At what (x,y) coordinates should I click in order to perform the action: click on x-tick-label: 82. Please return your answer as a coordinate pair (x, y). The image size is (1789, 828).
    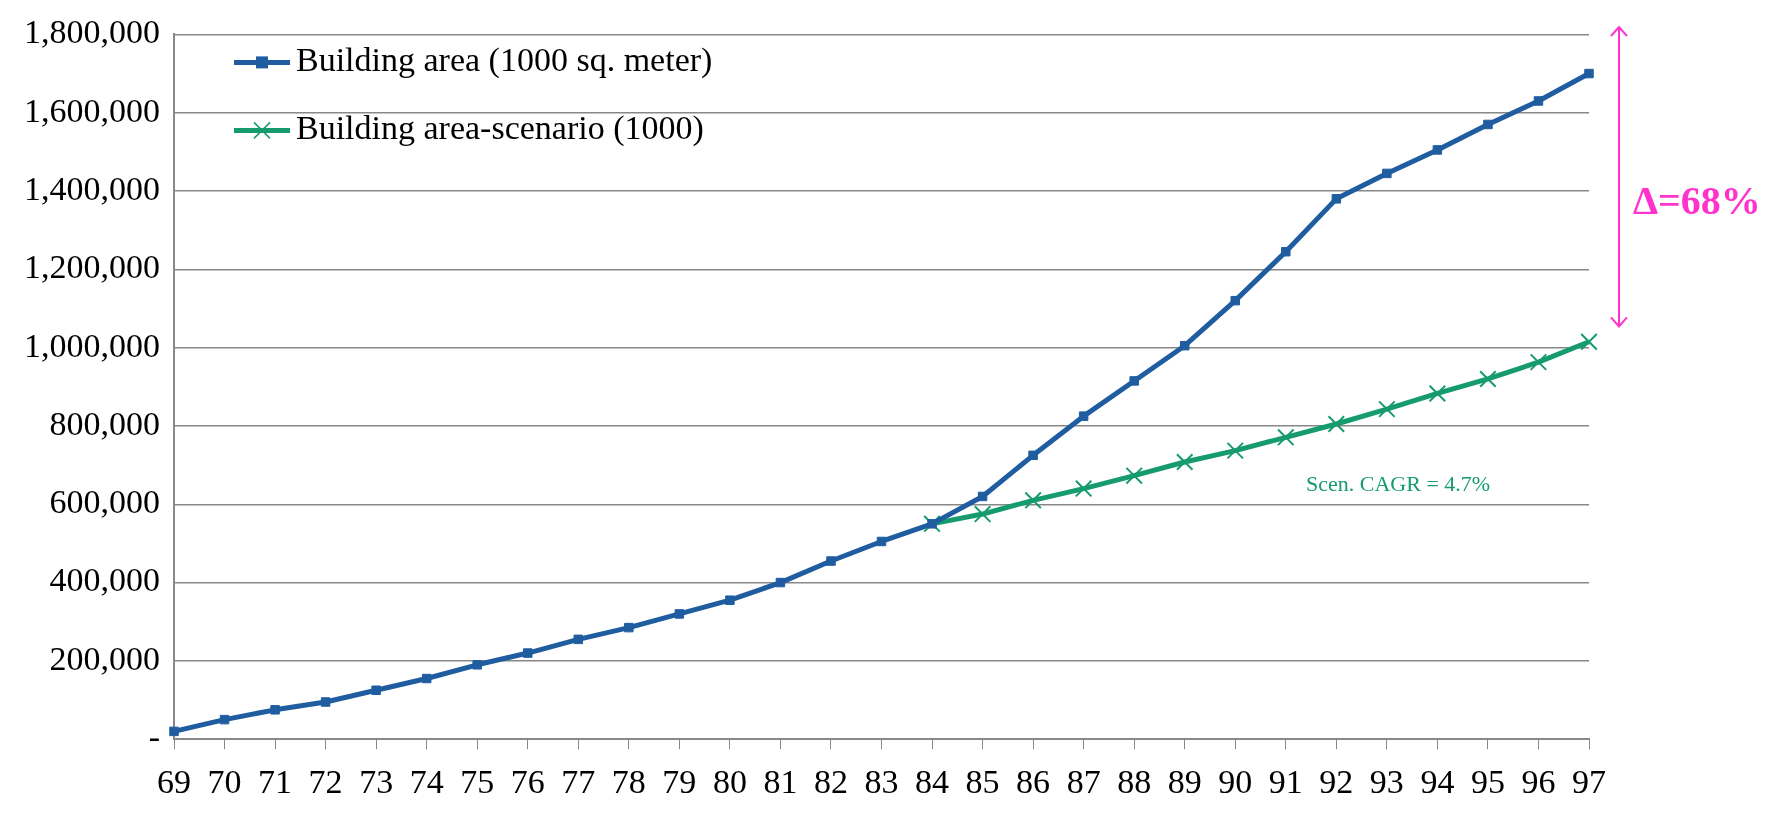
    Looking at the image, I should click on (830, 781).